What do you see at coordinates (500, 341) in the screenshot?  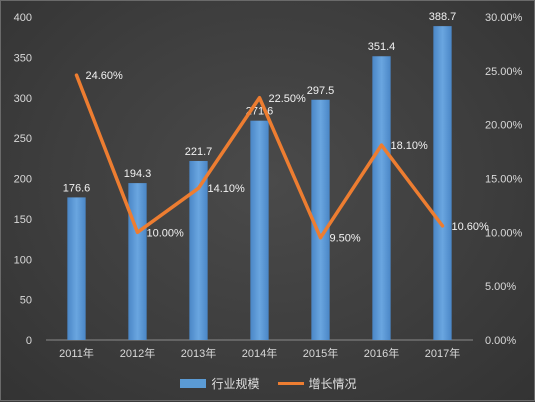 I see `y-right-tick-label: 0.00%` at bounding box center [500, 341].